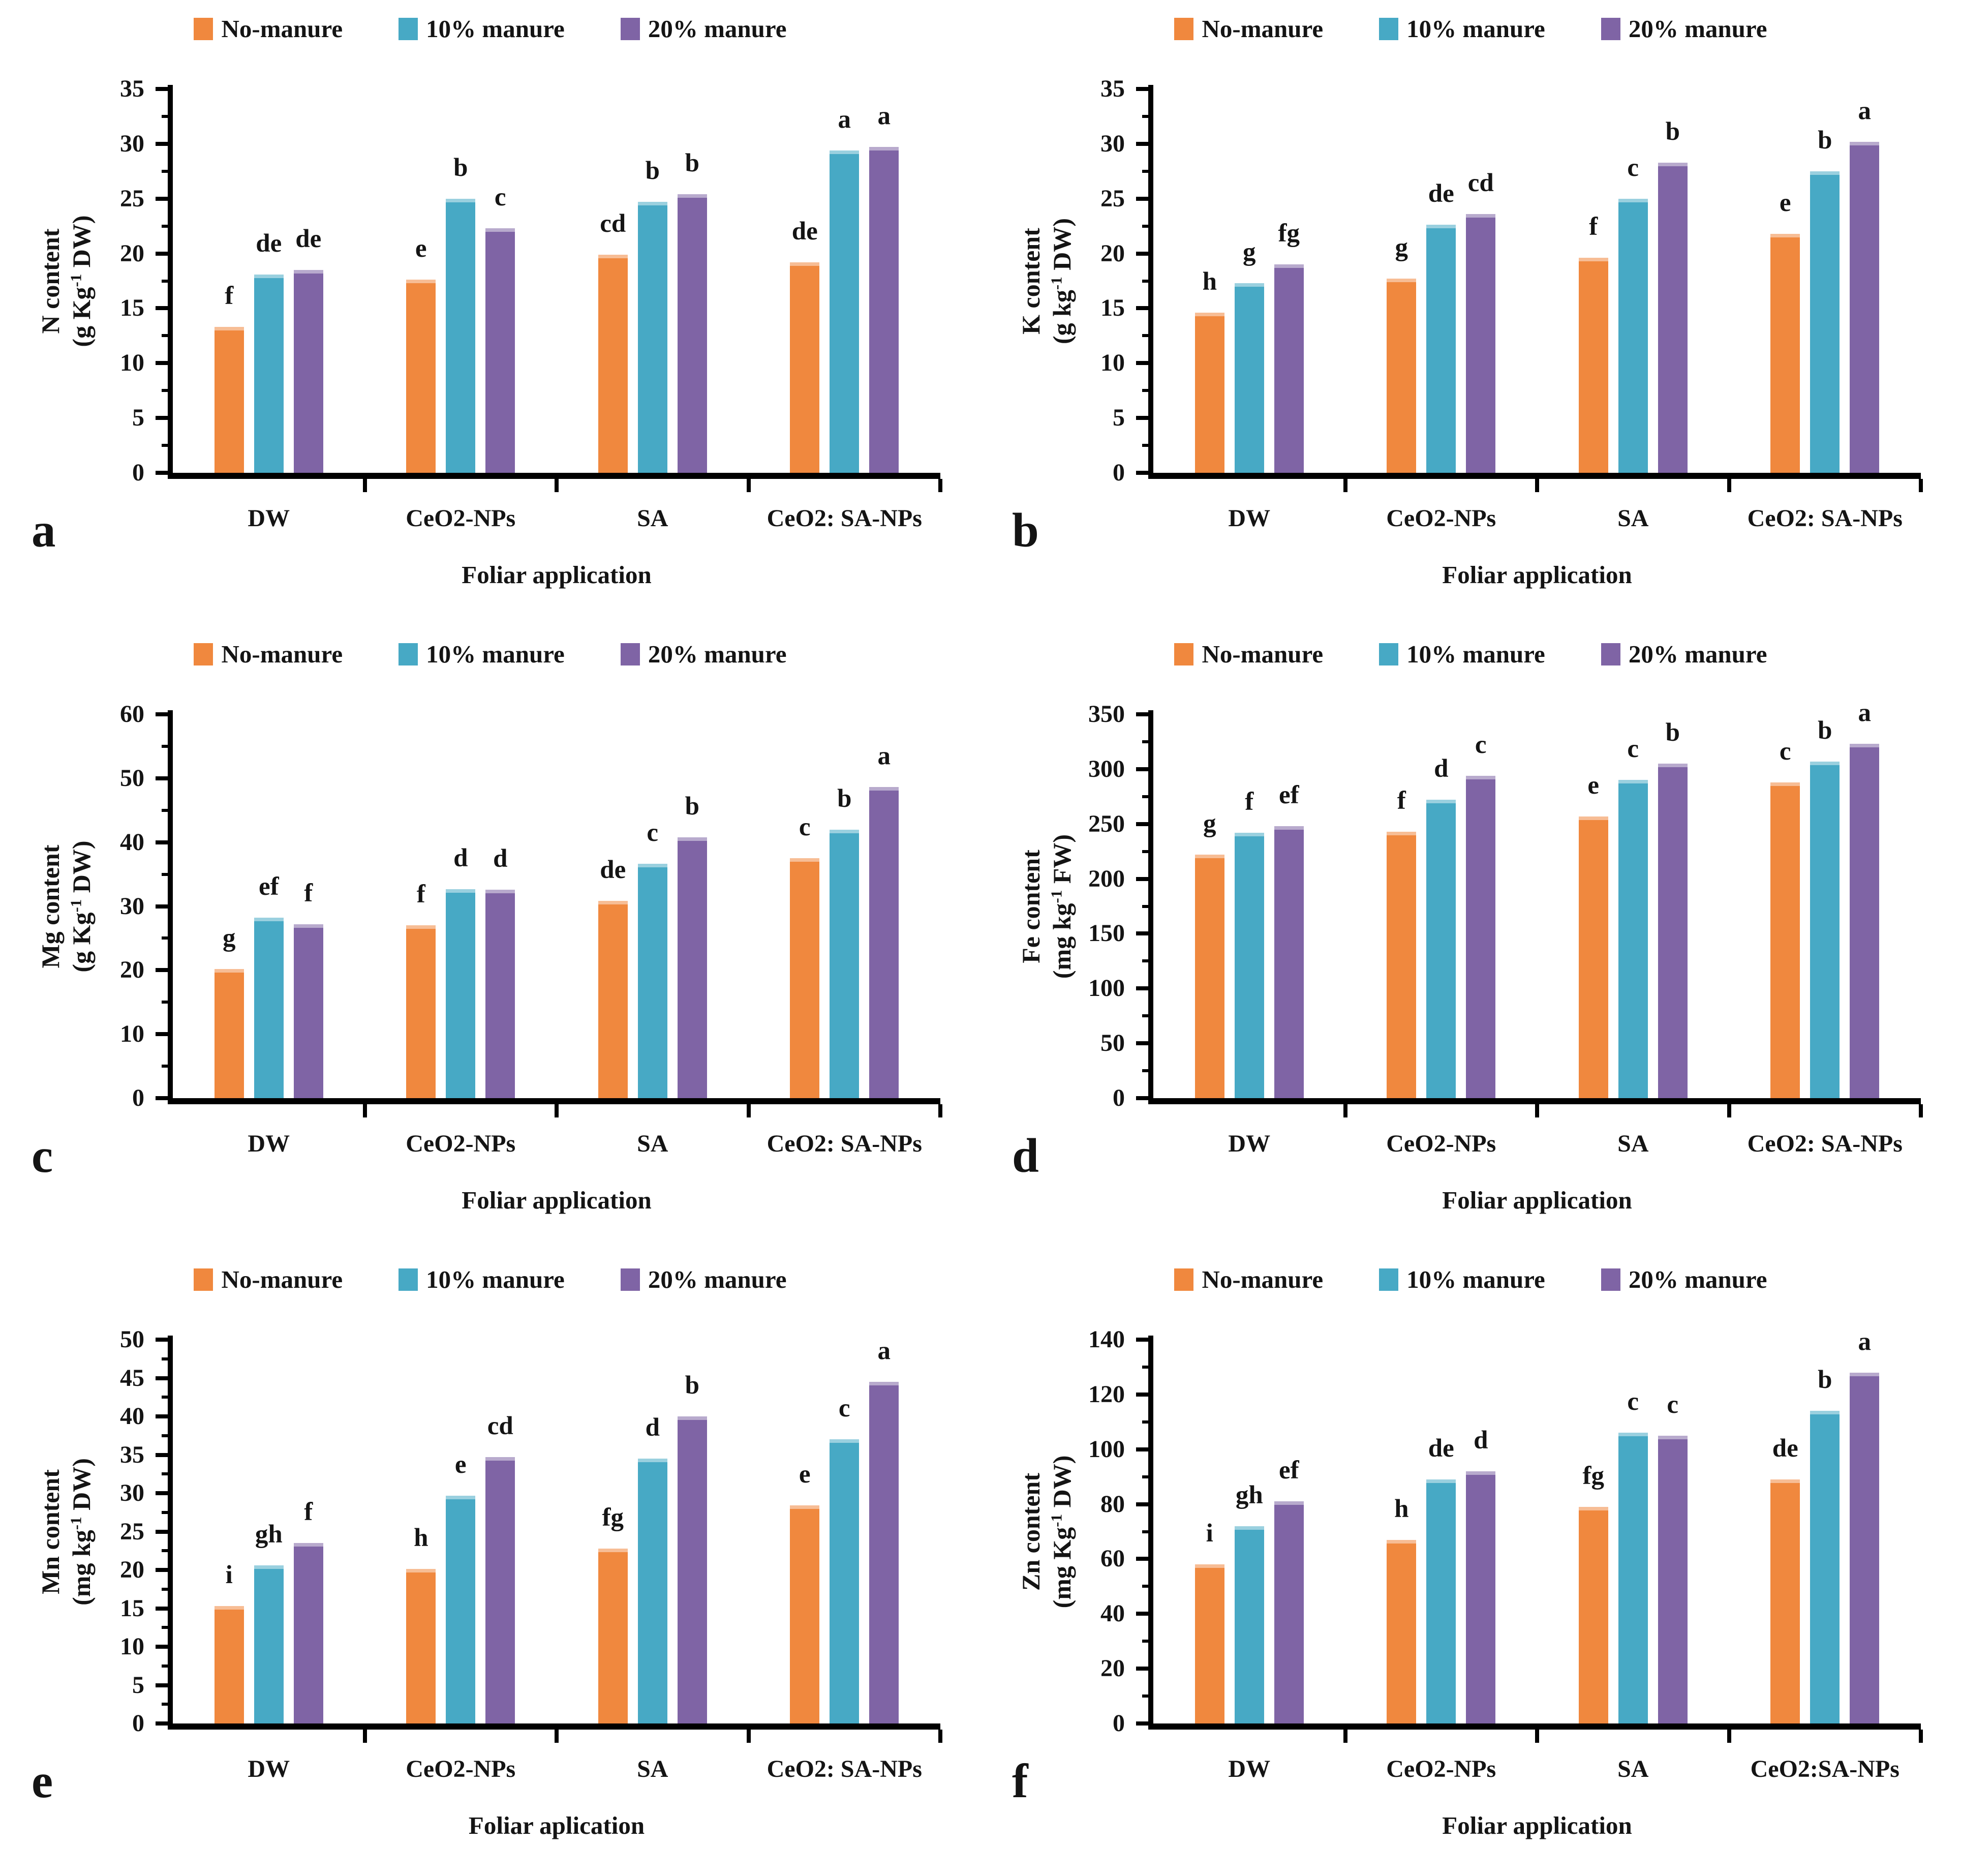 Image resolution: width=1961 pixels, height=1876 pixels. What do you see at coordinates (421, 248) in the screenshot?
I see `significance-letter: e` at bounding box center [421, 248].